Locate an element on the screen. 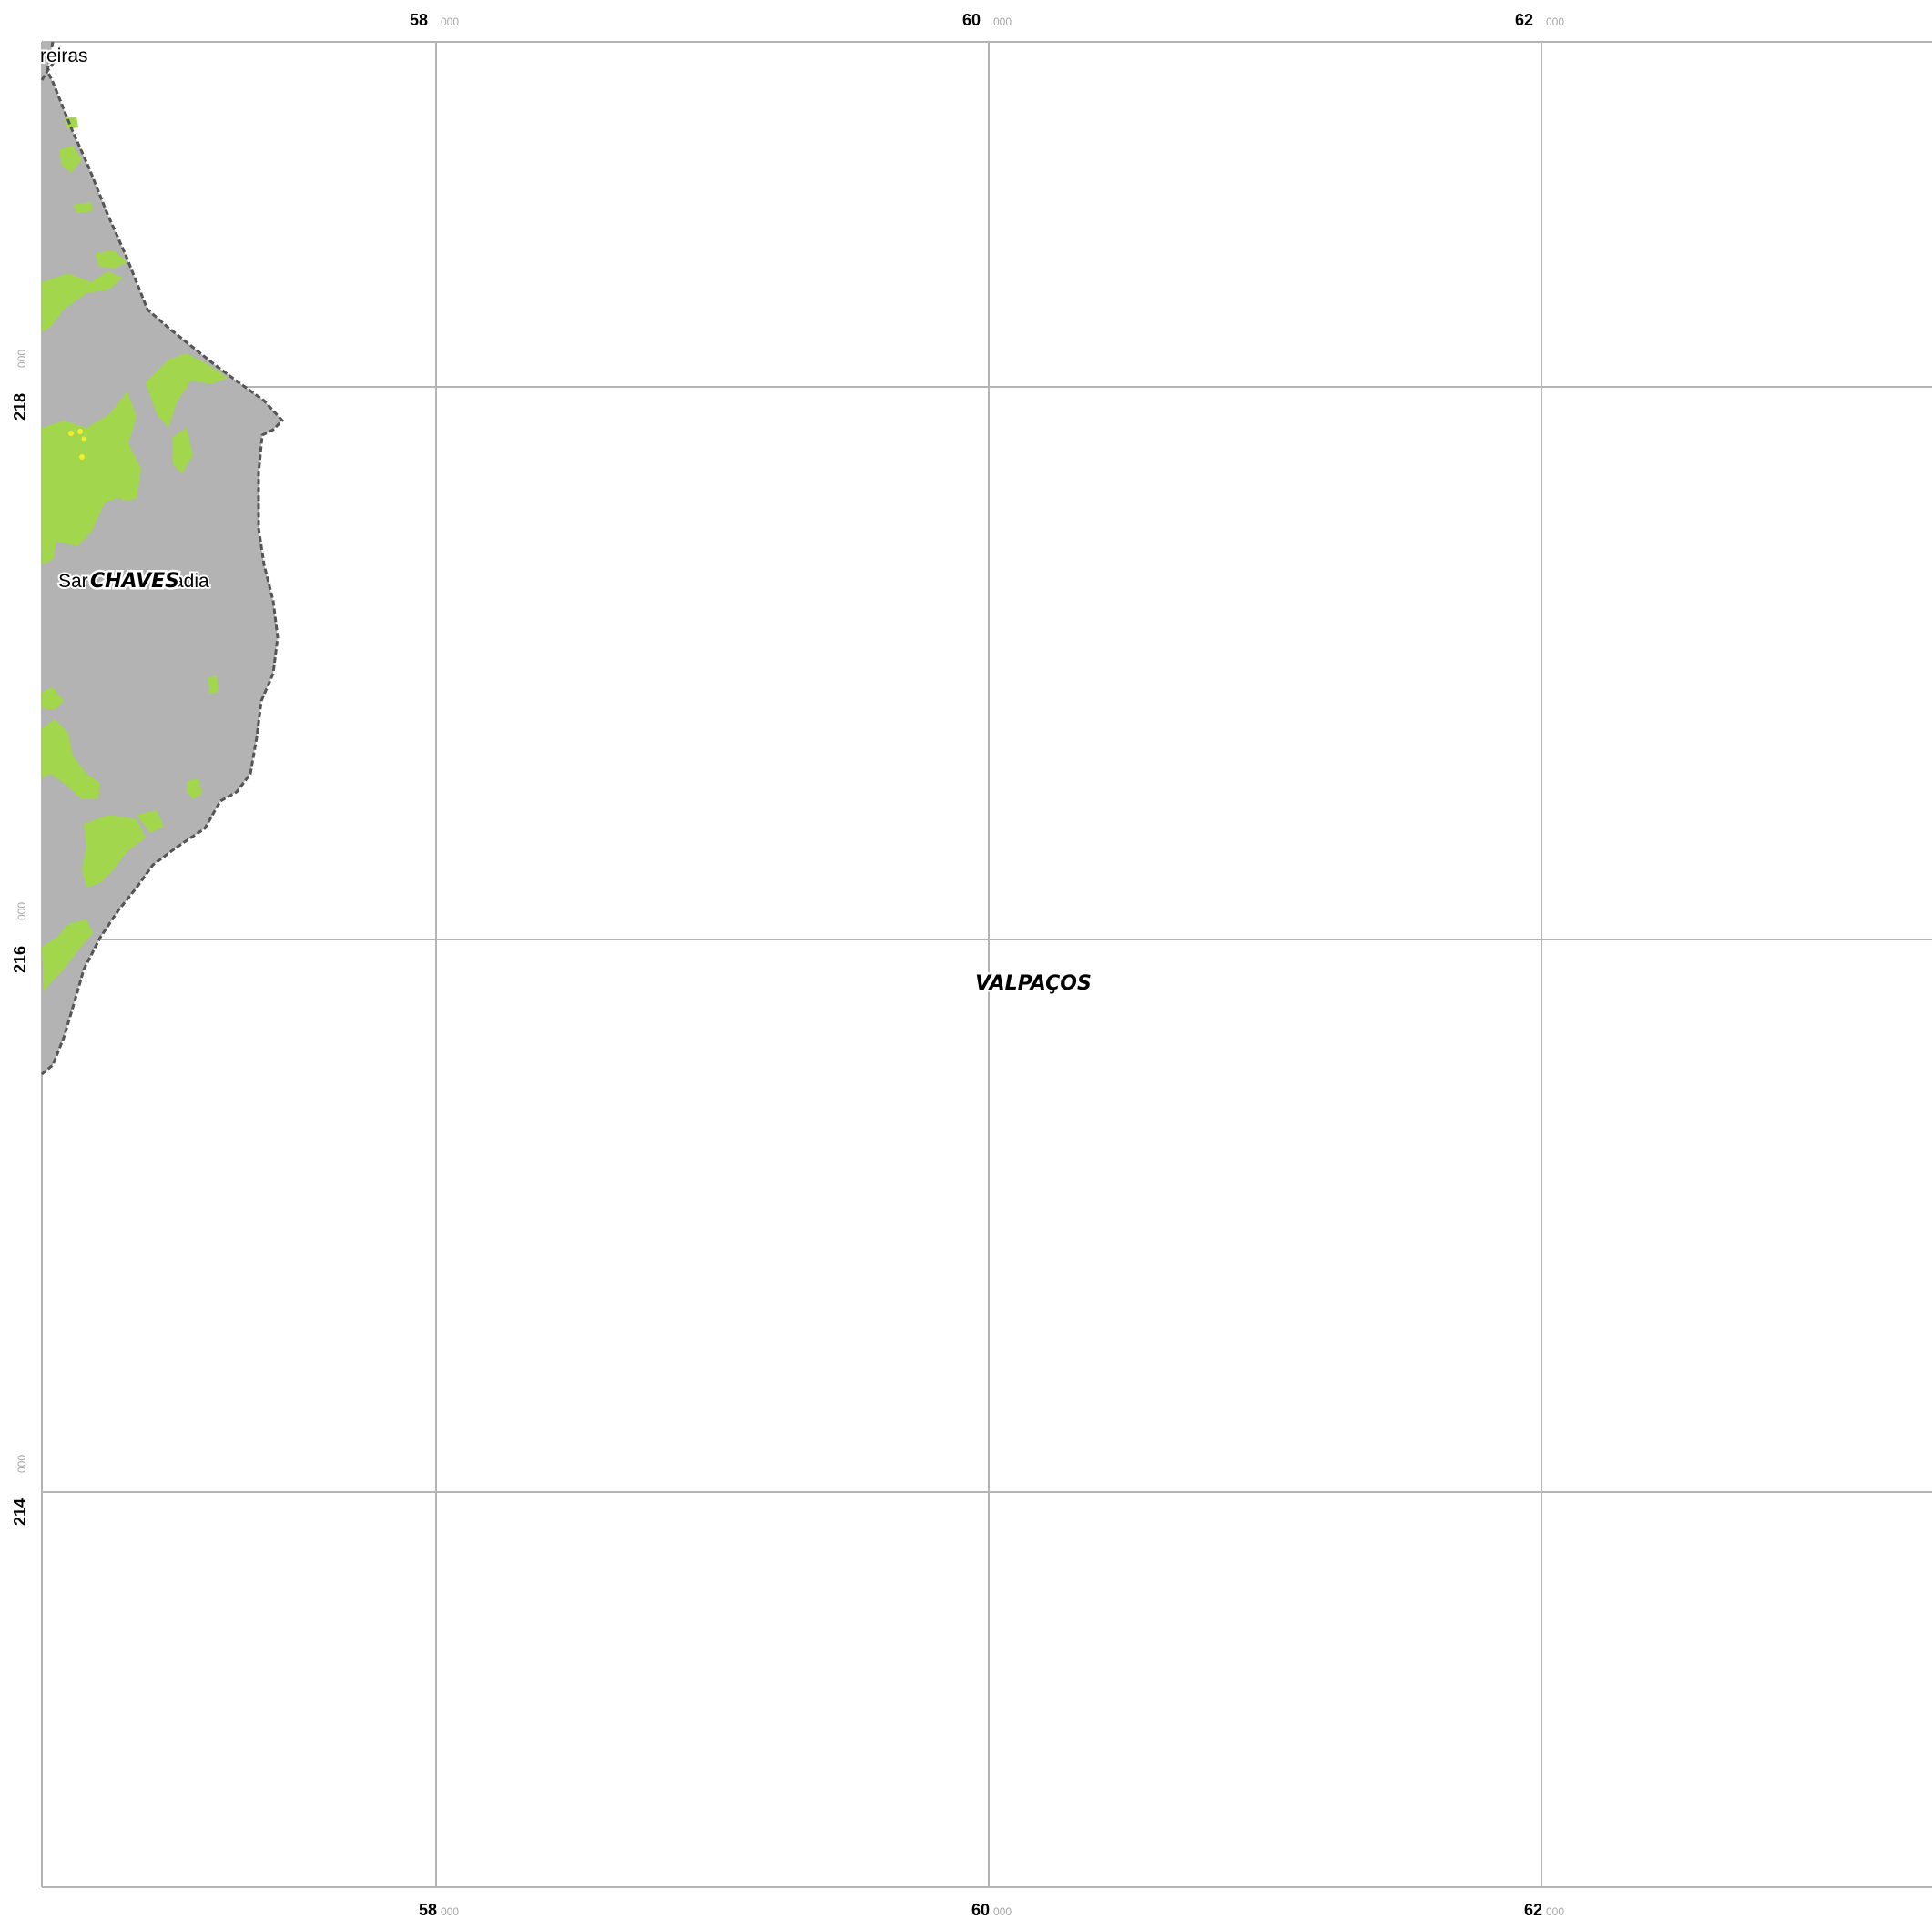 The width and height of the screenshot is (1932, 1919). hotspot-points is located at coordinates (77, 444).